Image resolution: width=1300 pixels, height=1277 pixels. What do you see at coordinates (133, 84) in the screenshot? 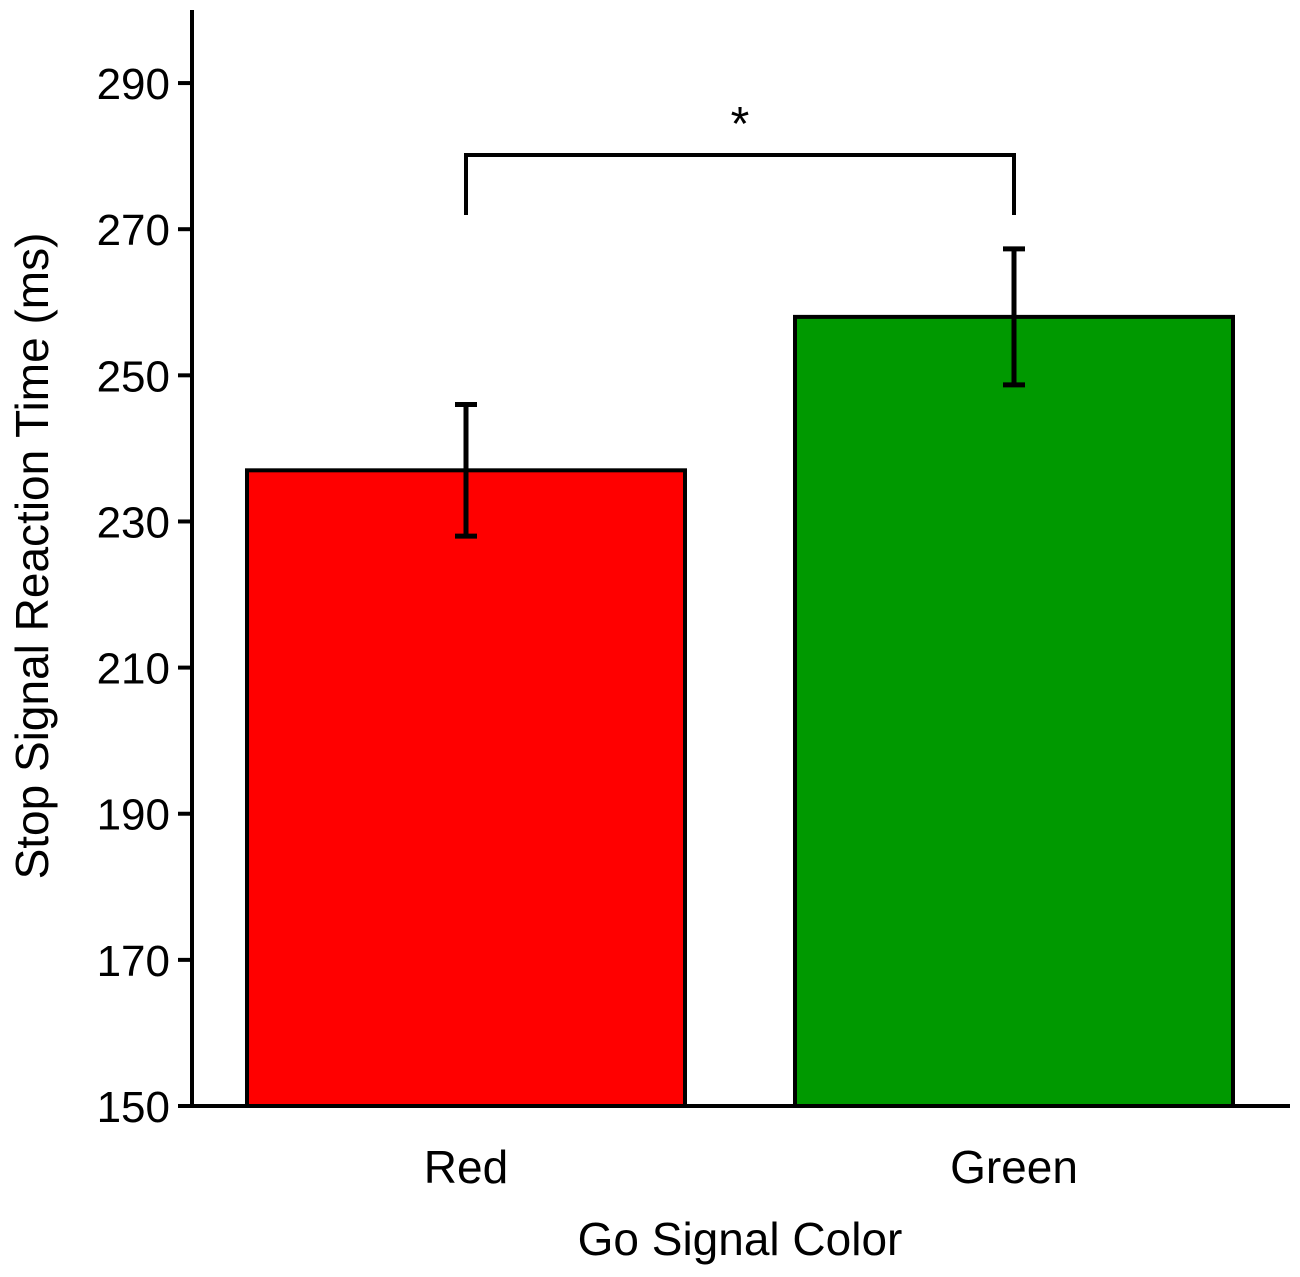
I see `y-tick-label: 290` at bounding box center [133, 84].